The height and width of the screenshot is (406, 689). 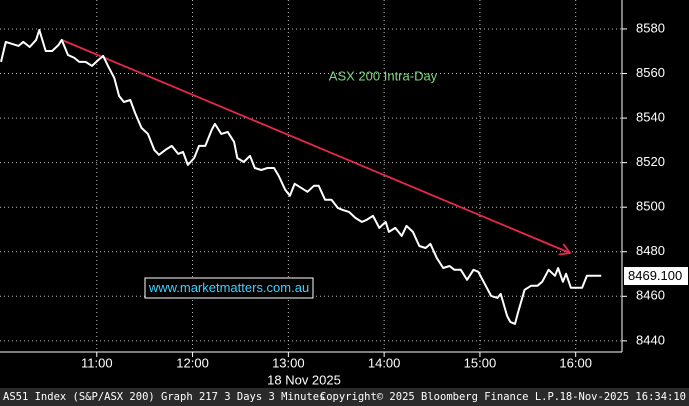 What do you see at coordinates (623, 397) in the screenshot?
I see `footer-right: 18-Nov-2025 16:34:10` at bounding box center [623, 397].